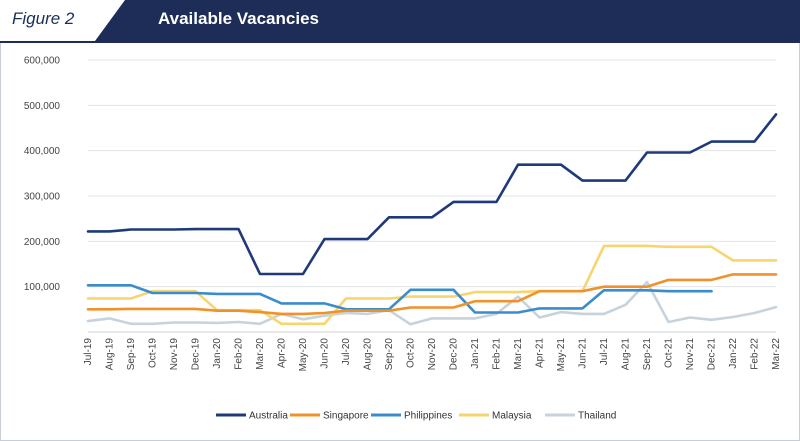 The image size is (800, 441). What do you see at coordinates (42, 106) in the screenshot?
I see `y-tick-label: 500,000` at bounding box center [42, 106].